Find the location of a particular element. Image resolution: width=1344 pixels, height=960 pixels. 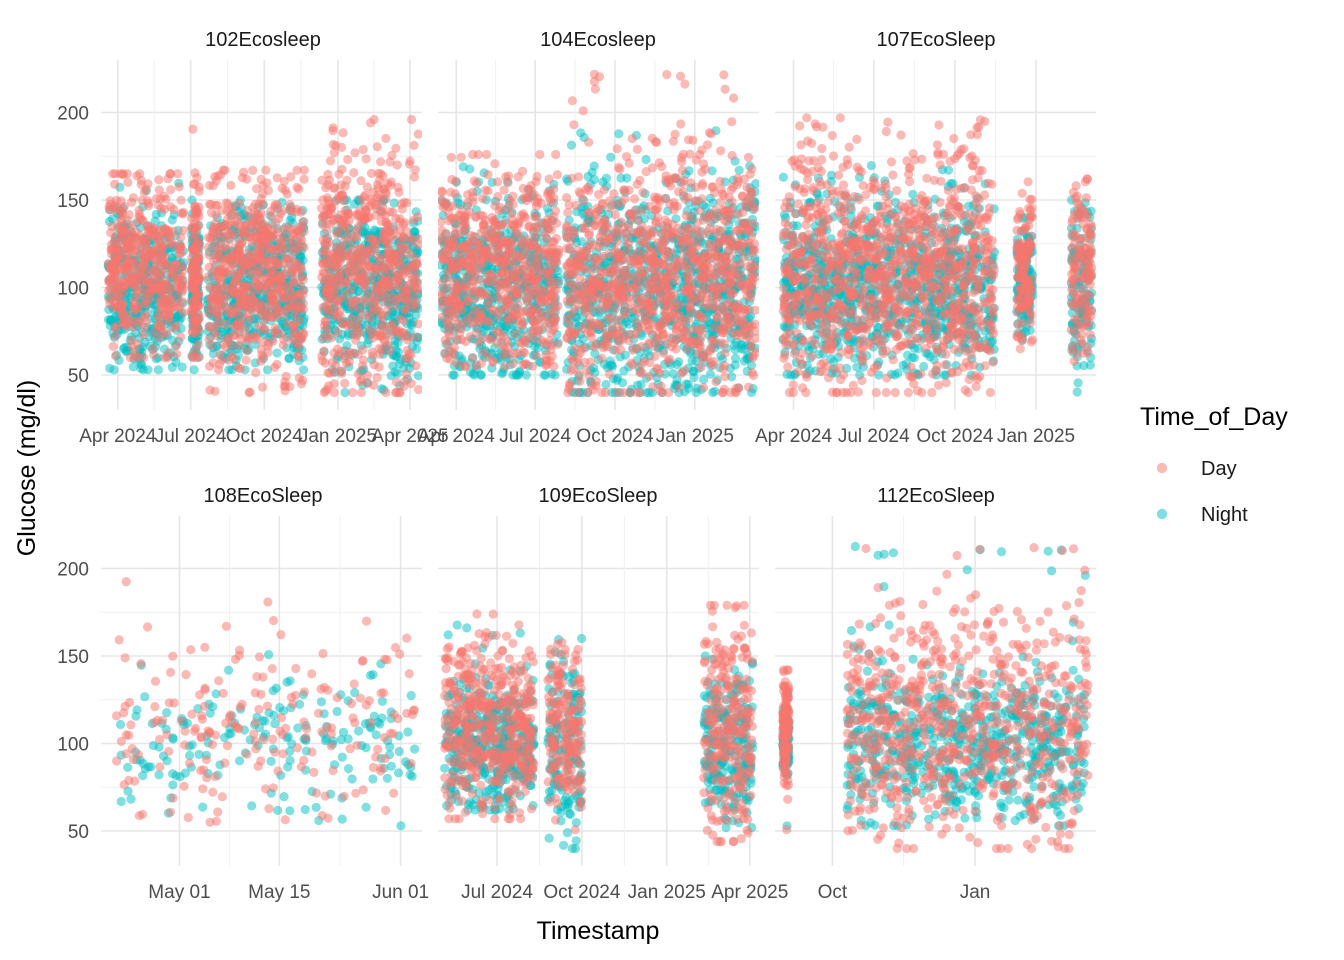

points-layer is located at coordinates (262, 256).